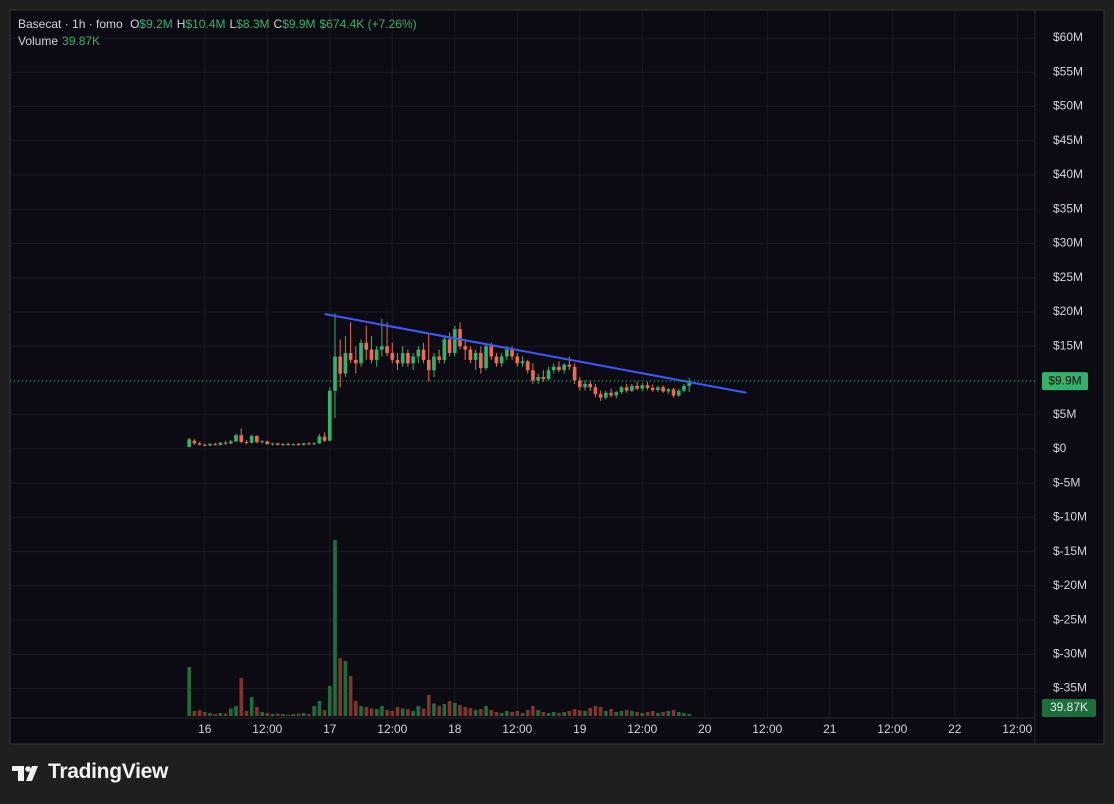 The height and width of the screenshot is (804, 1114). I want to click on y-tick-label: $-35M, so click(1070, 688).